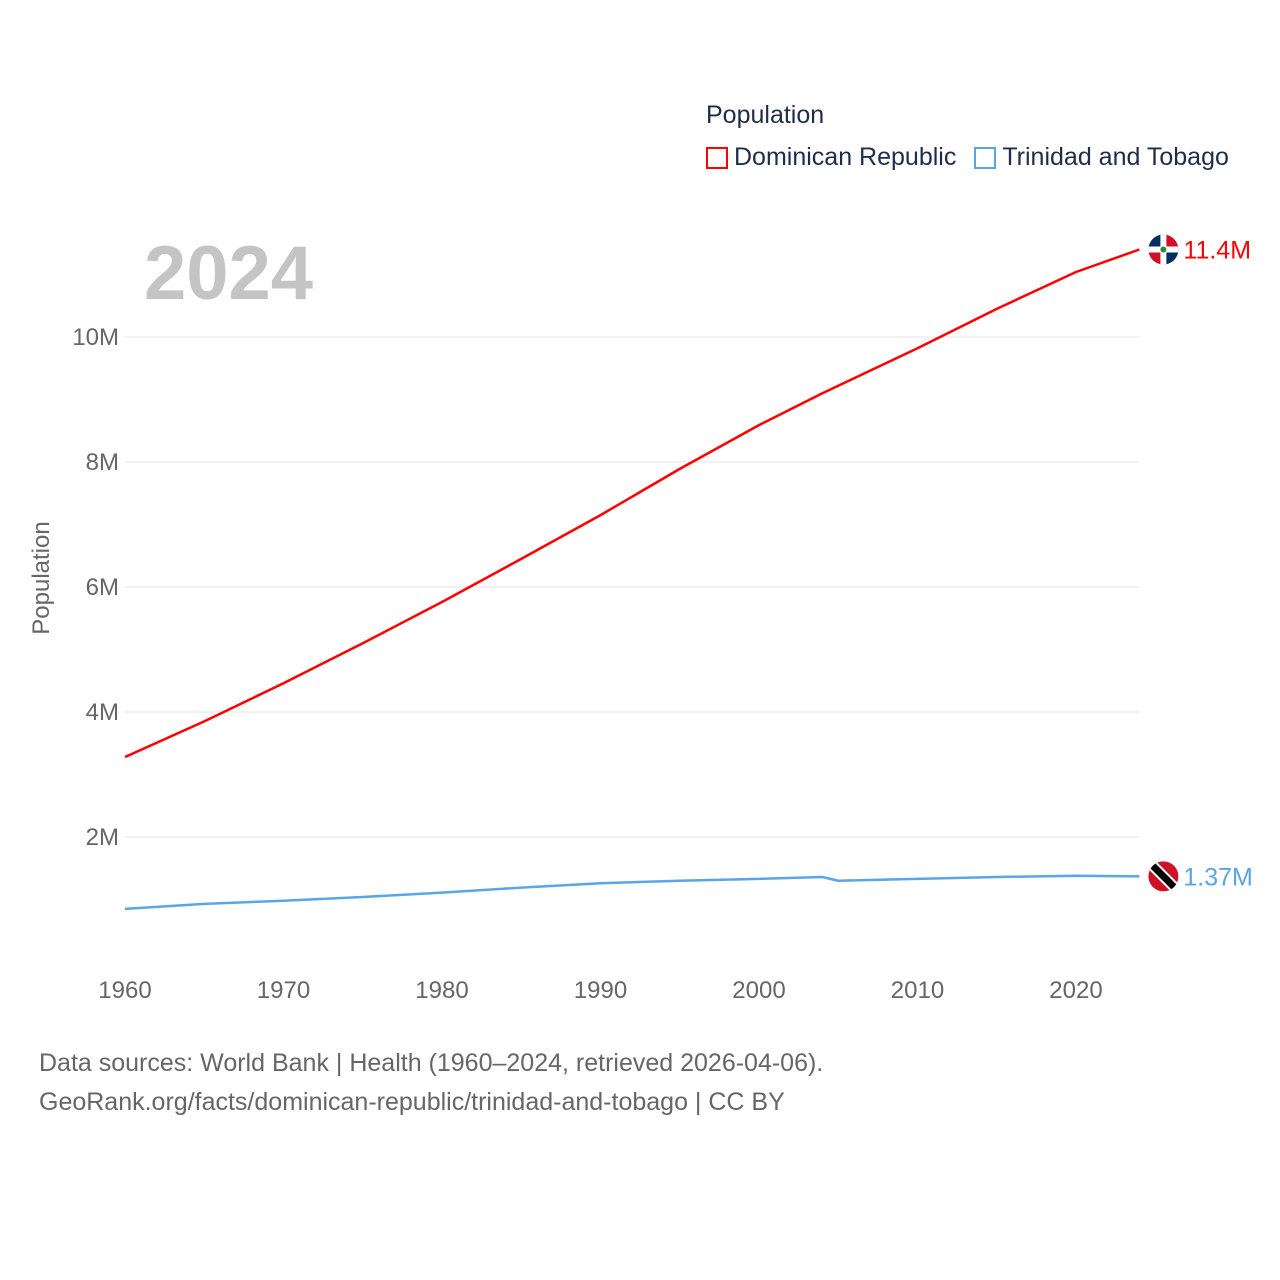 This screenshot has height=1280, width=1280. I want to click on x-tick-label: 1970, so click(283, 990).